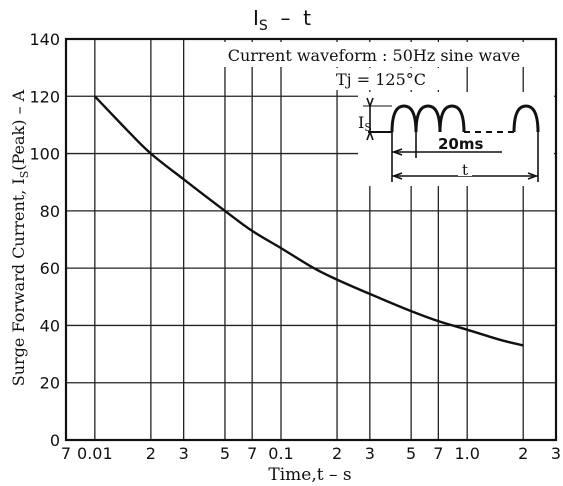 Image resolution: width=563 pixels, height=486 pixels. What do you see at coordinates (282, 20) in the screenshot?
I see `chart-title: IS – t` at bounding box center [282, 20].